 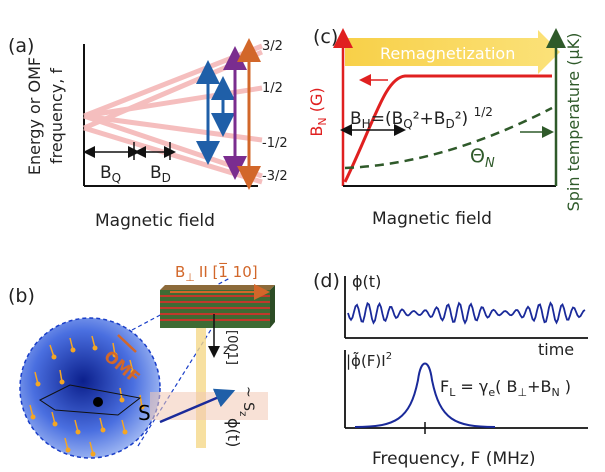 I want to click on level-m3-2: -3/2, so click(x=275, y=176).